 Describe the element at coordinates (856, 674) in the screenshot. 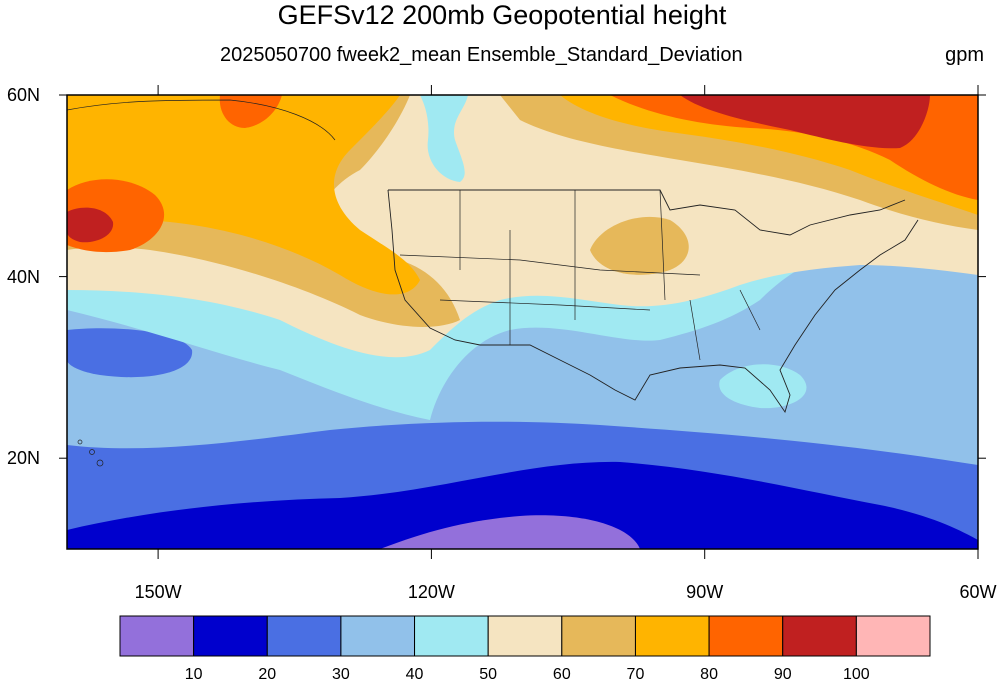

I see `colorbar-label: 100` at that location.